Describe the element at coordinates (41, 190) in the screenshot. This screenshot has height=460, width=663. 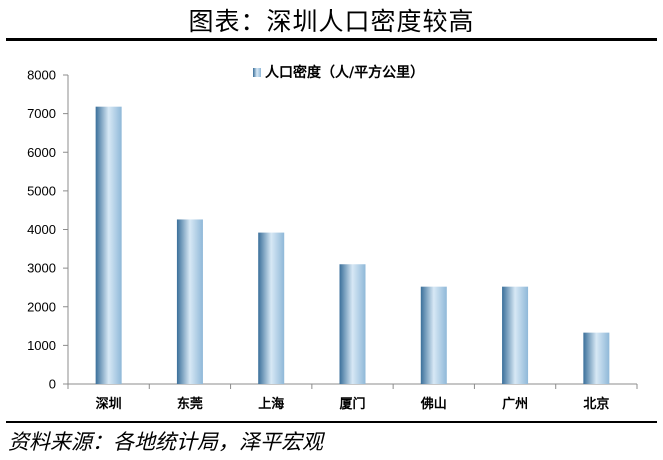
I see `y-tick-label: 5000` at that location.